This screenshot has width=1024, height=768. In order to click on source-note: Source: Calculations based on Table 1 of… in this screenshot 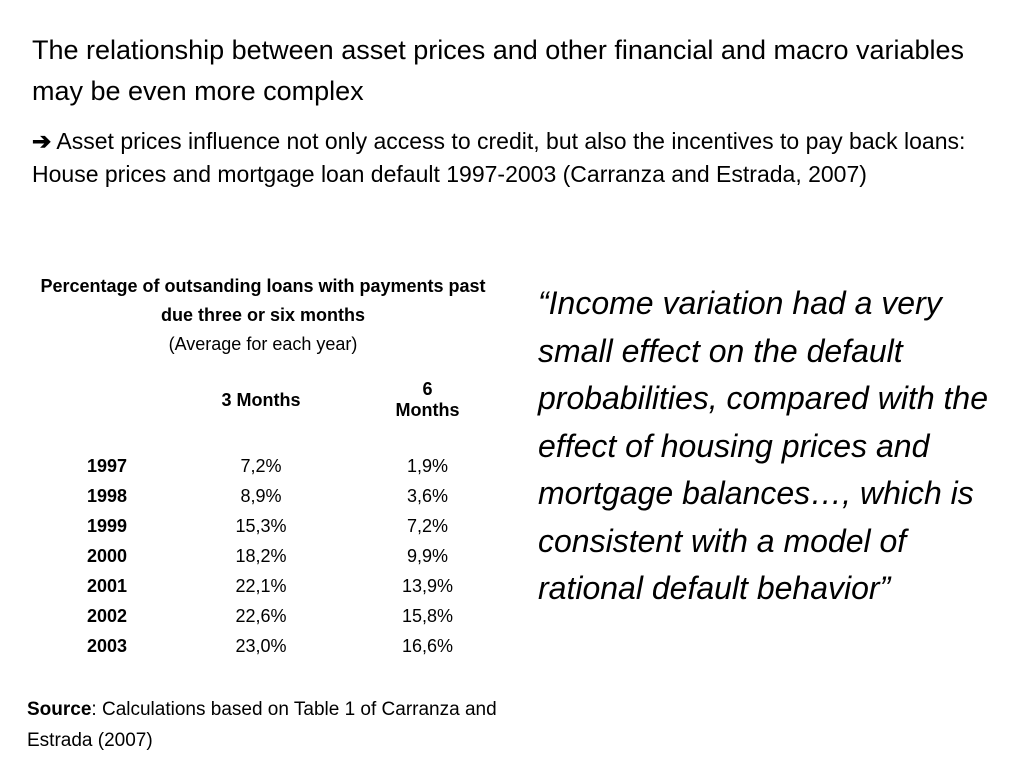, I will do `click(262, 725)`.